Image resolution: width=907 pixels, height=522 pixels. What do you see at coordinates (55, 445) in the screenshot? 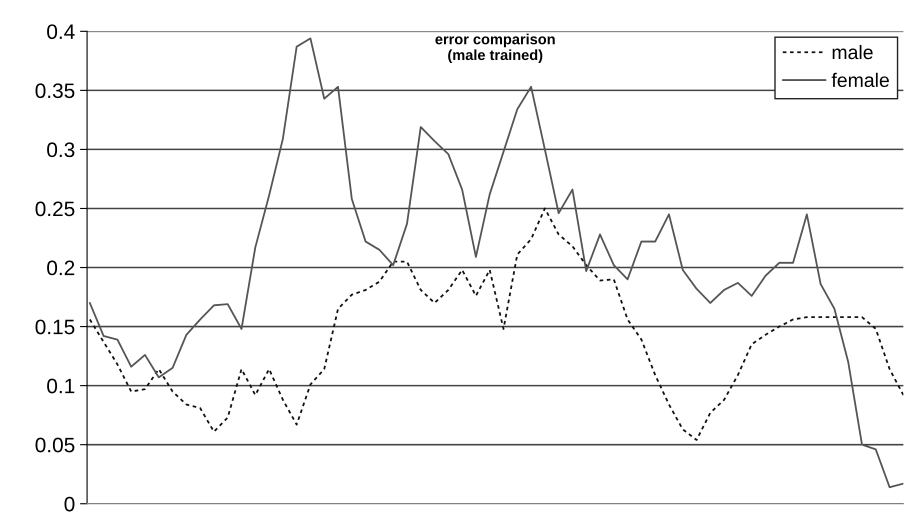
I see `y-tick-label: 0.05` at bounding box center [55, 445].